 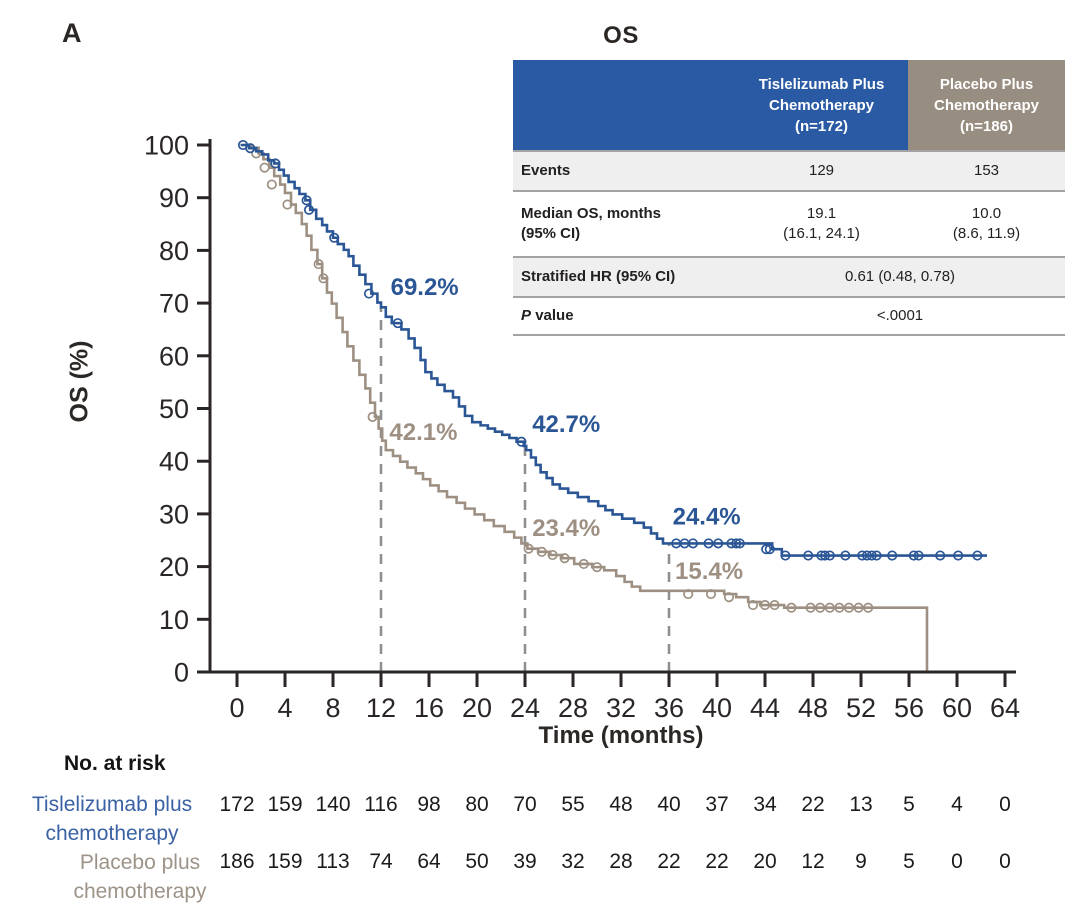 What do you see at coordinates (79, 381) in the screenshot?
I see `y-axis-title: OS (%)` at bounding box center [79, 381].